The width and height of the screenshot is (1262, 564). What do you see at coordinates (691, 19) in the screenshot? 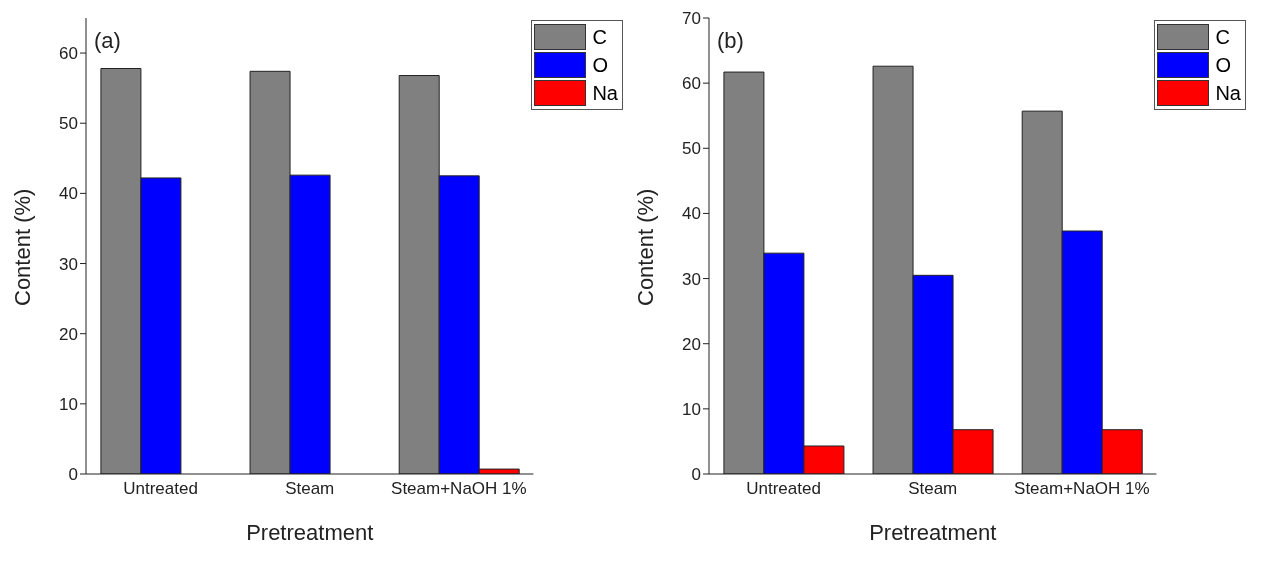
I see `y-tick-label: 70` at bounding box center [691, 19].